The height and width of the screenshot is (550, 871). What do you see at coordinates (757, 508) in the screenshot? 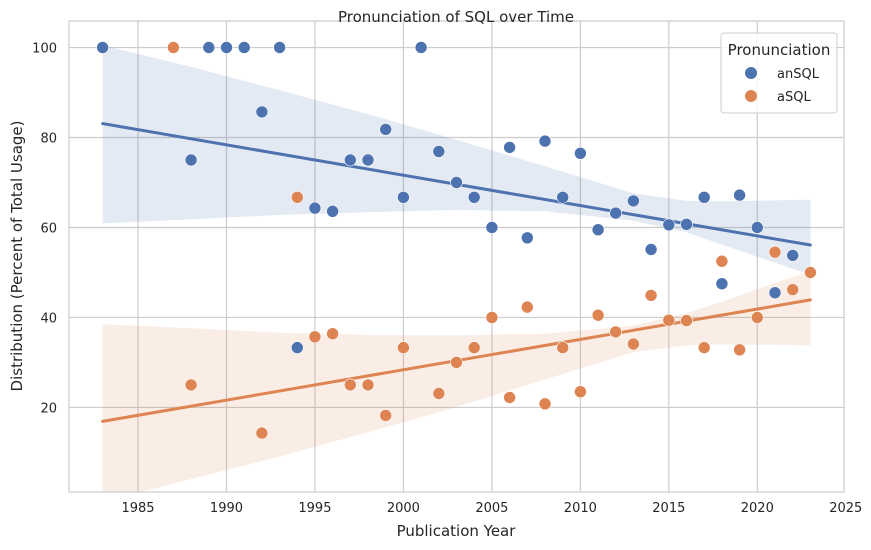
I see `x-tick-label: 2020` at bounding box center [757, 508].